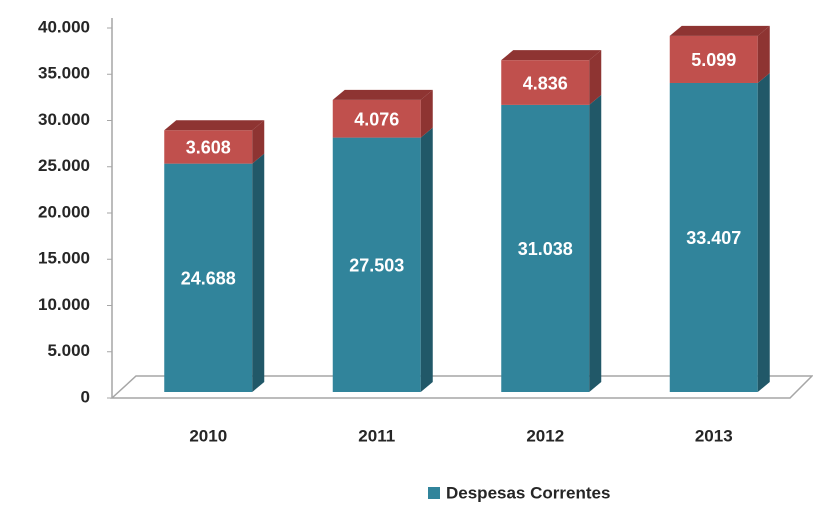 Image resolution: width=813 pixels, height=507 pixels. Describe the element at coordinates (64, 26) in the screenshot. I see `y-tick-label: 40.000` at that location.